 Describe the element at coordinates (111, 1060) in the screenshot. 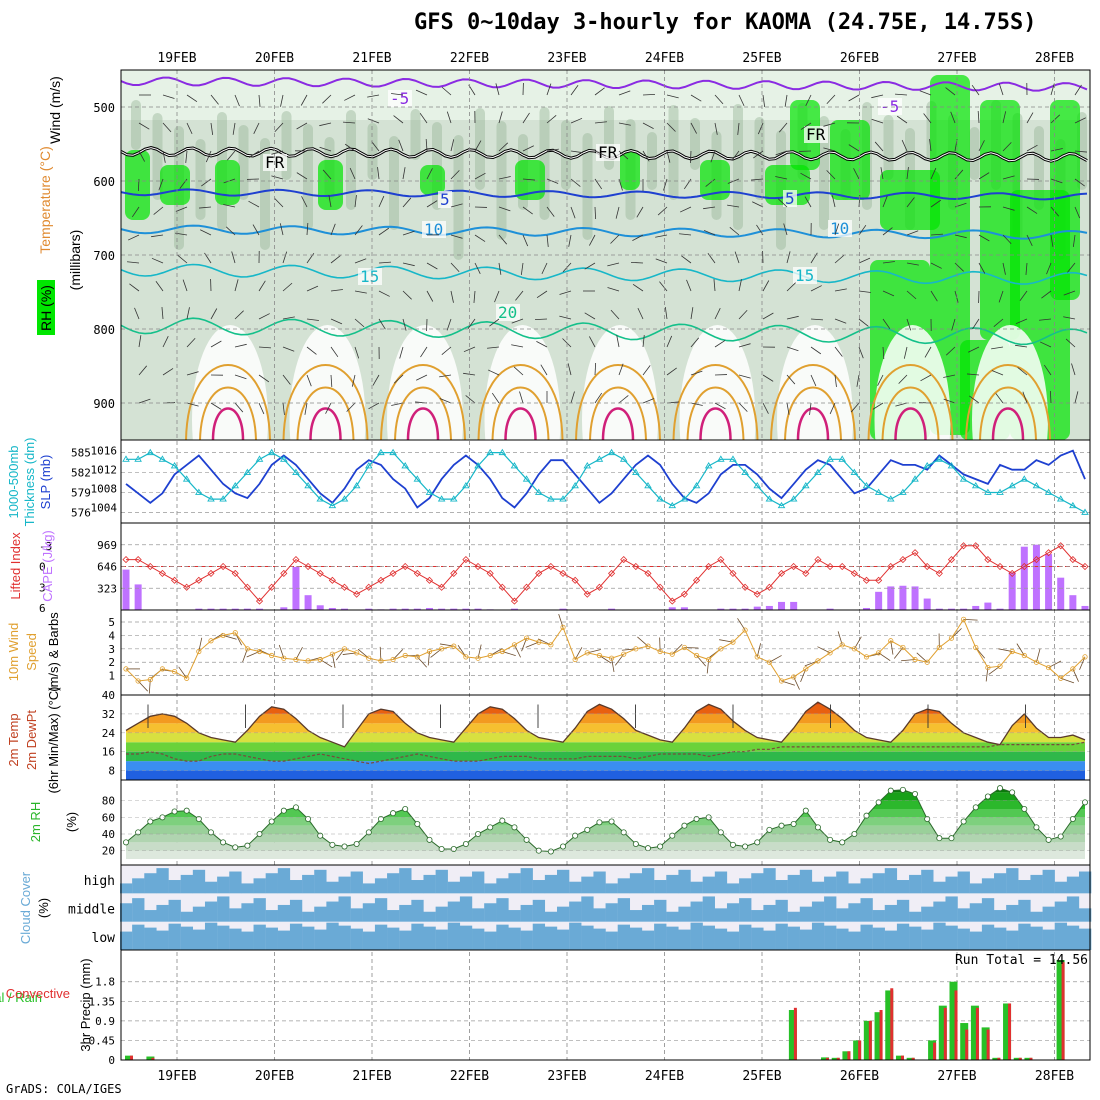

I see `precip-tick: 0` at that location.